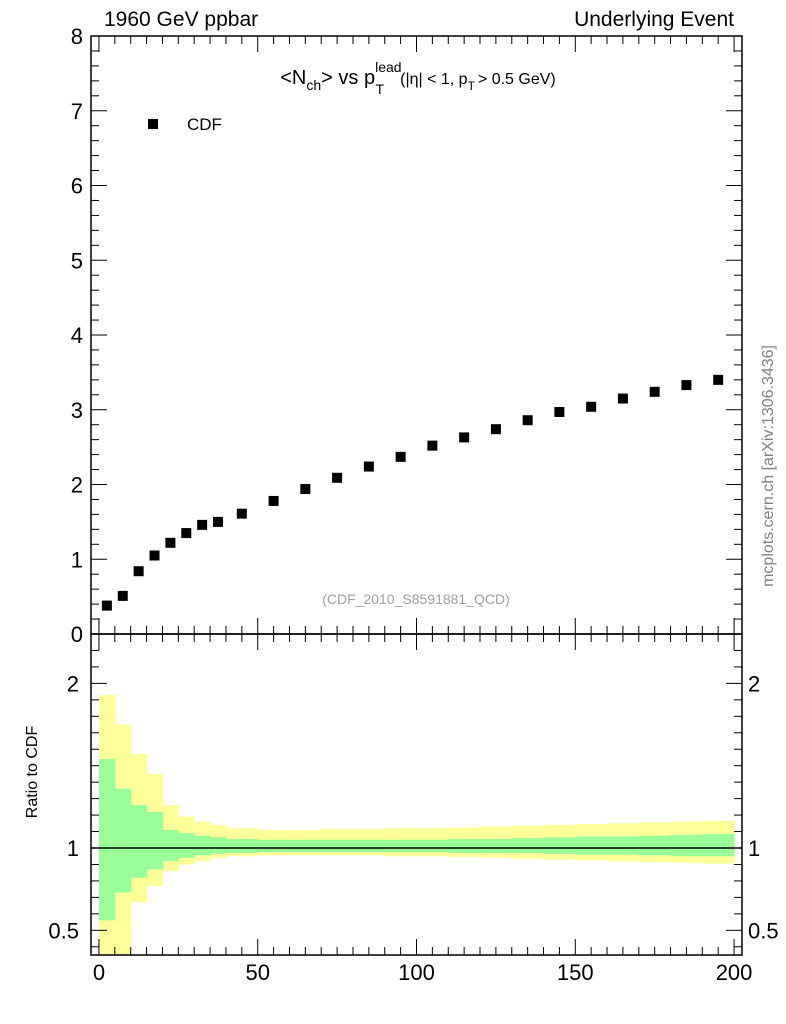 The image size is (786, 1024). I want to click on x-tick-label: 100, so click(416, 972).